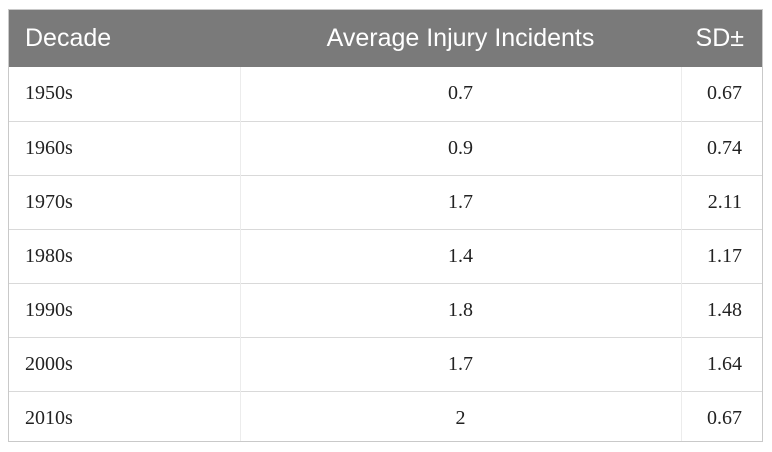  Describe the element at coordinates (125, 415) in the screenshot. I see `cell-decade: 2010s` at that location.